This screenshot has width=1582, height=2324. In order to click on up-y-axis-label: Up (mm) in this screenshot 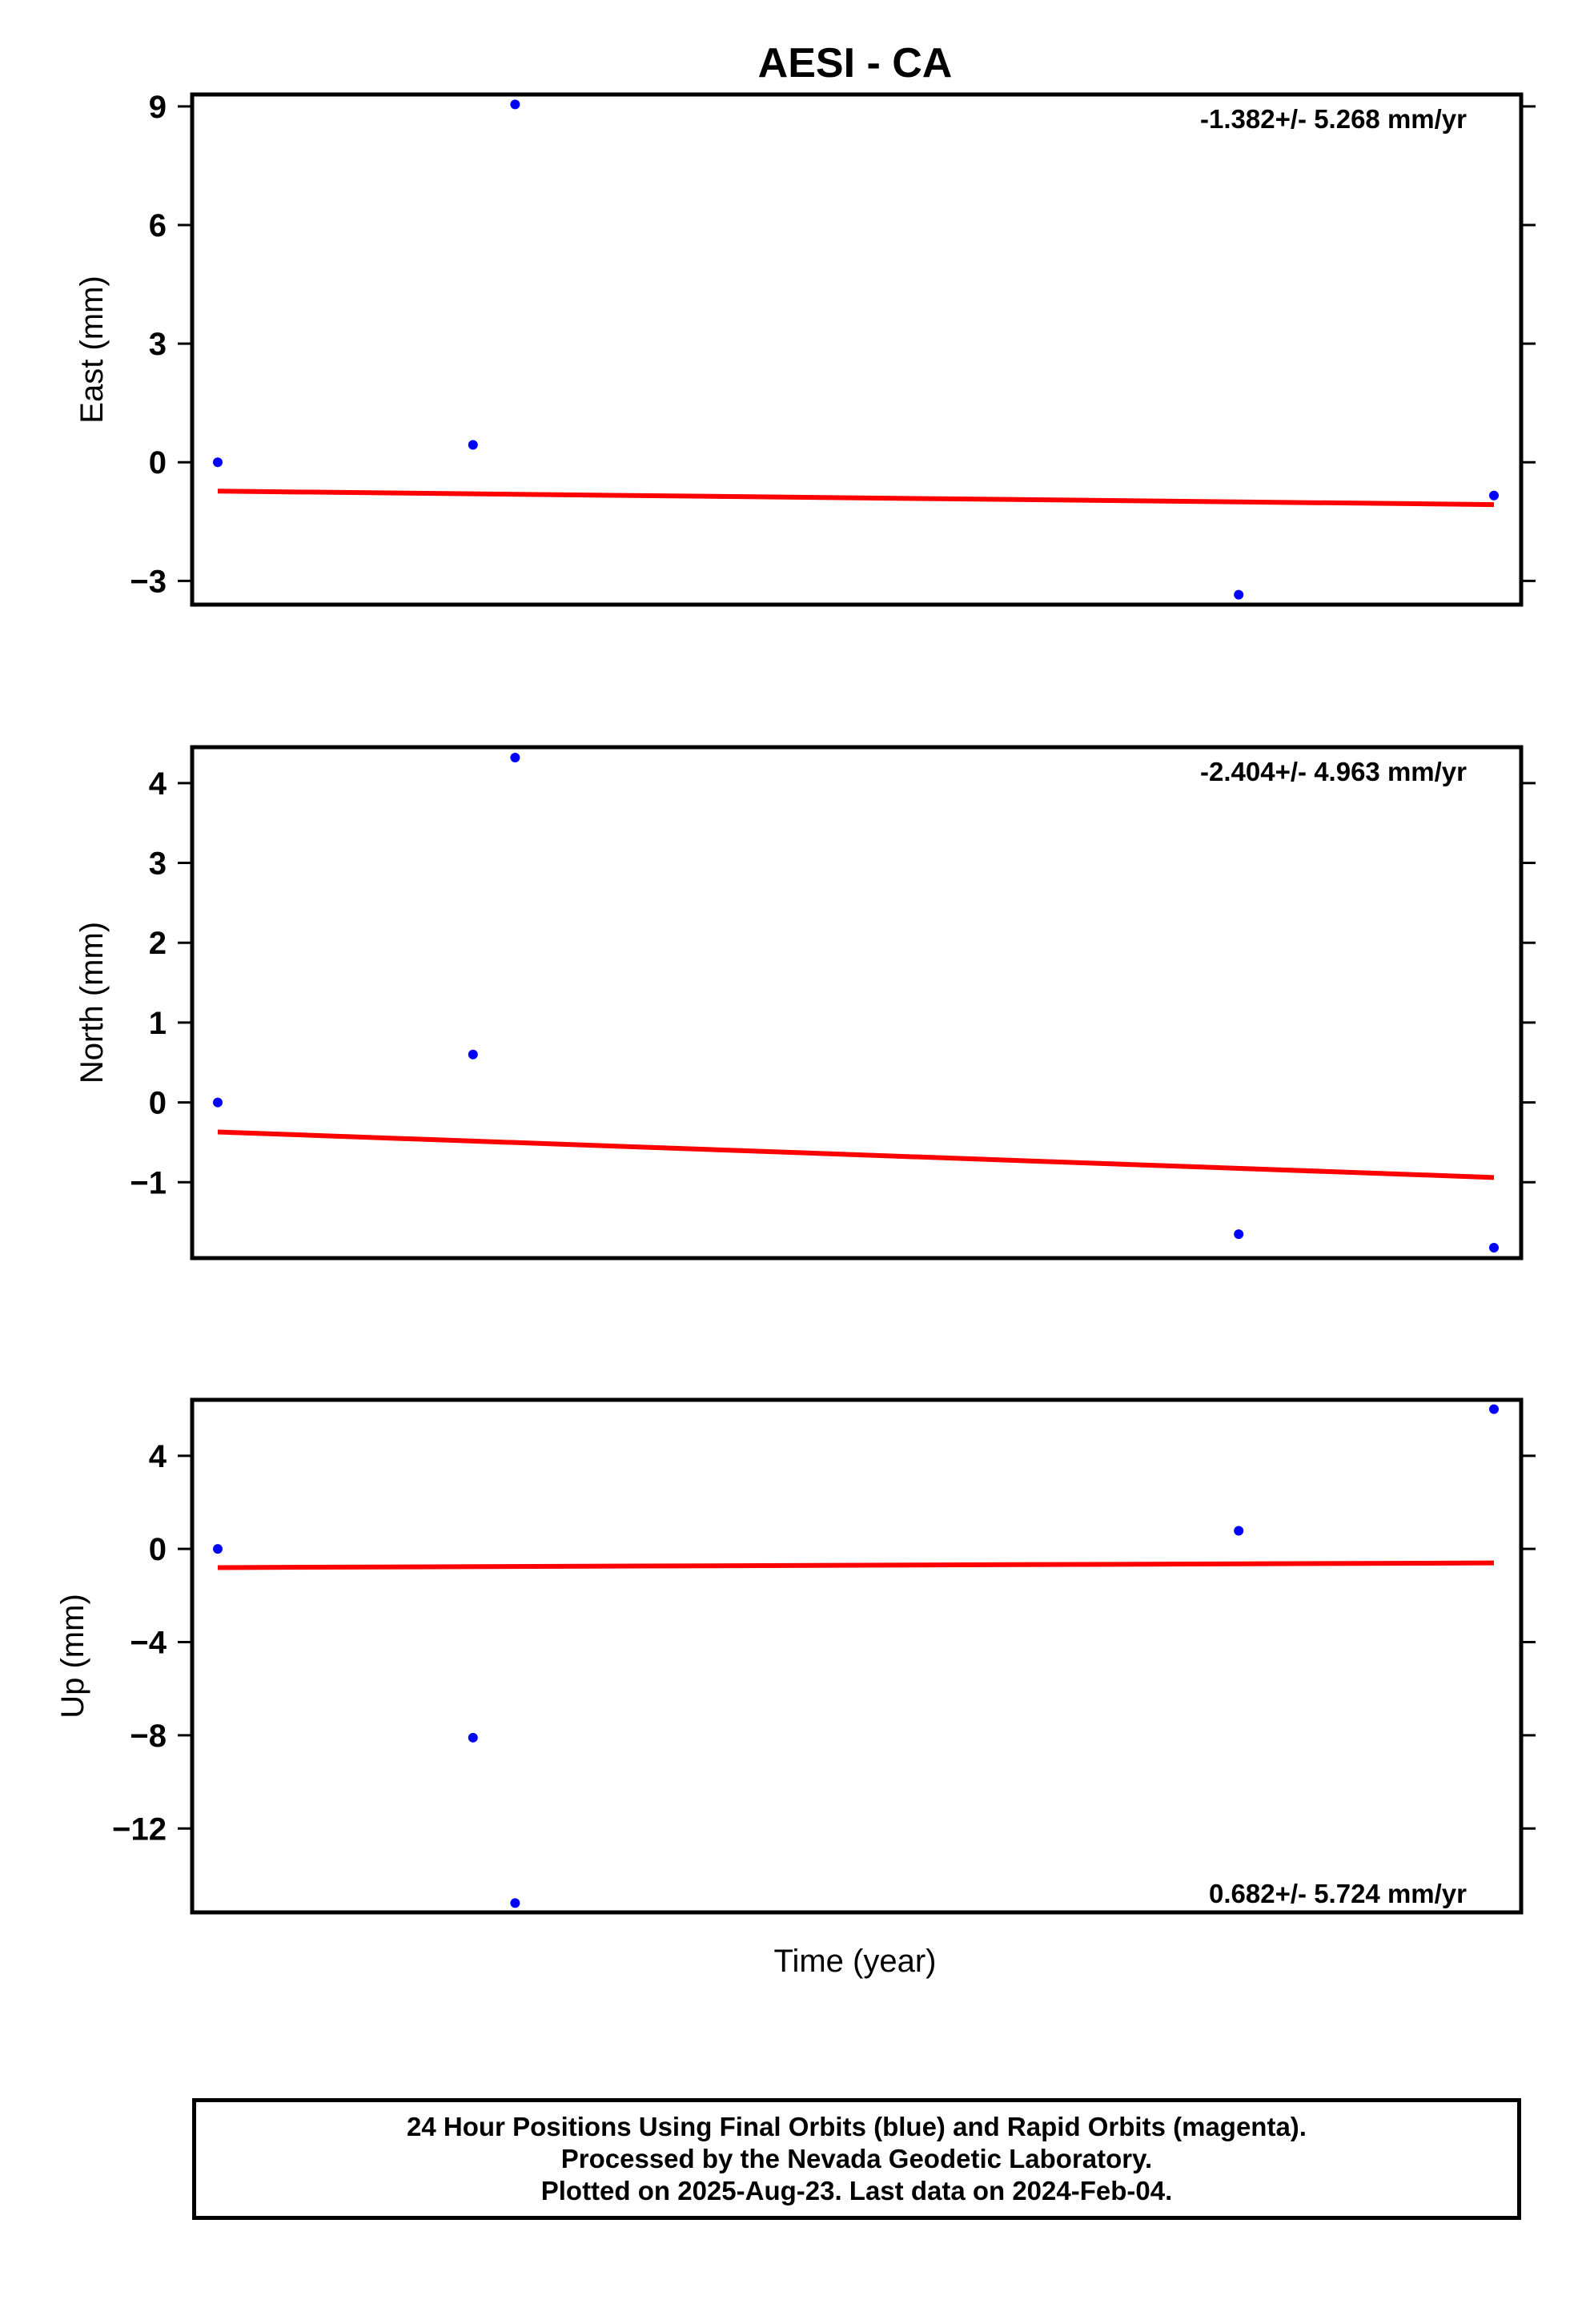, I will do `click(72, 1657)`.